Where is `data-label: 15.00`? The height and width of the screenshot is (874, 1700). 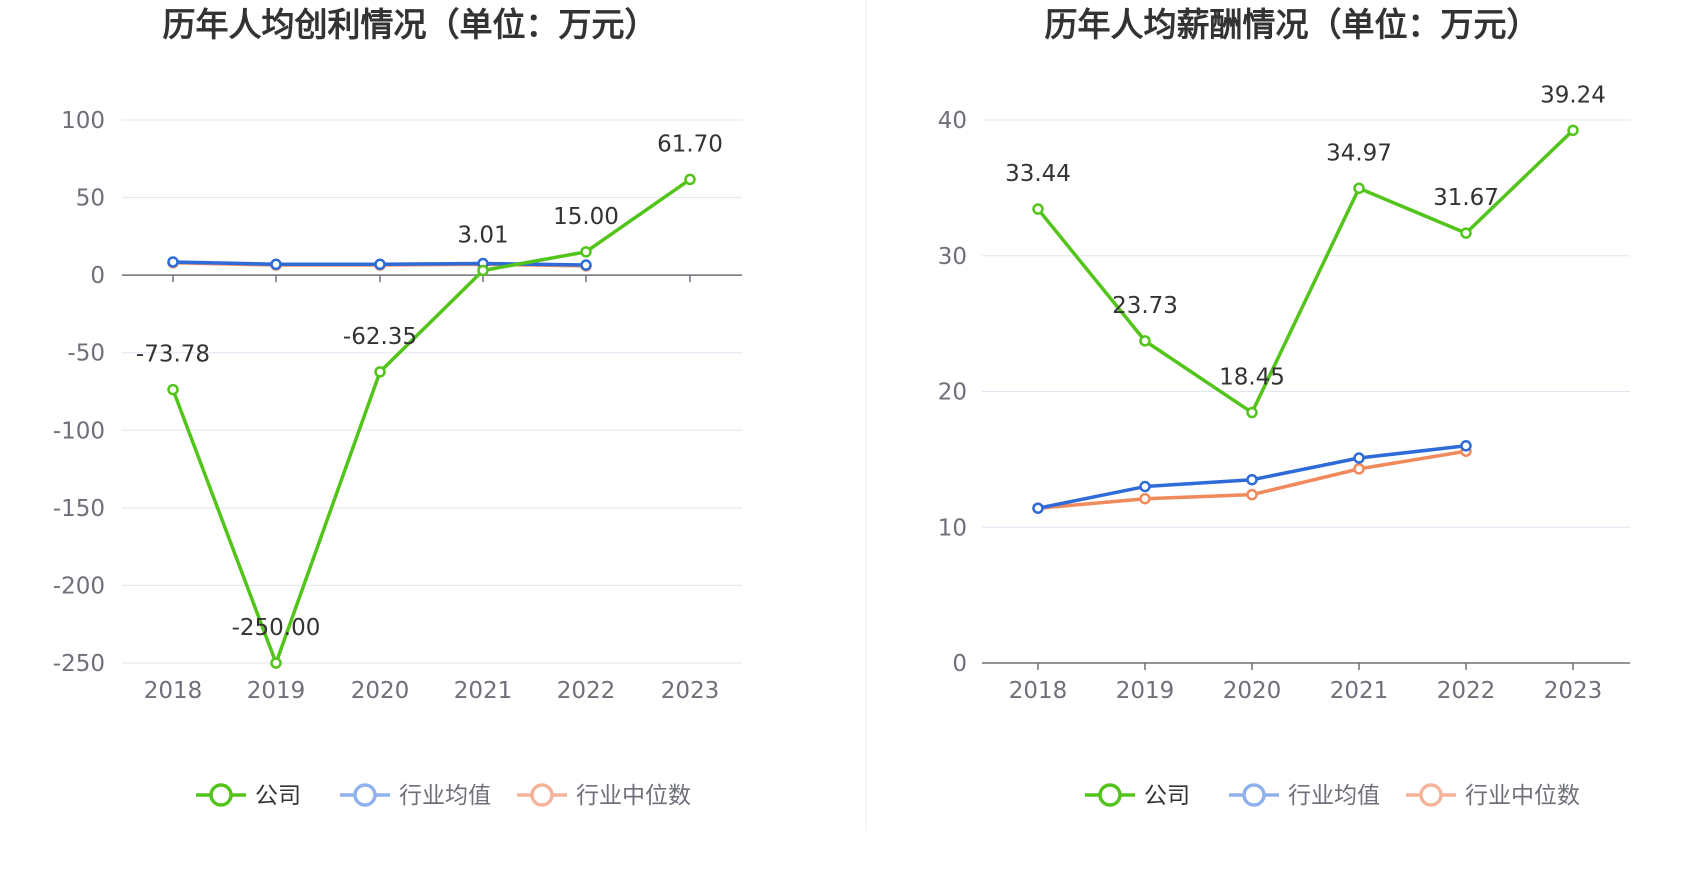
data-label: 15.00 is located at coordinates (586, 217).